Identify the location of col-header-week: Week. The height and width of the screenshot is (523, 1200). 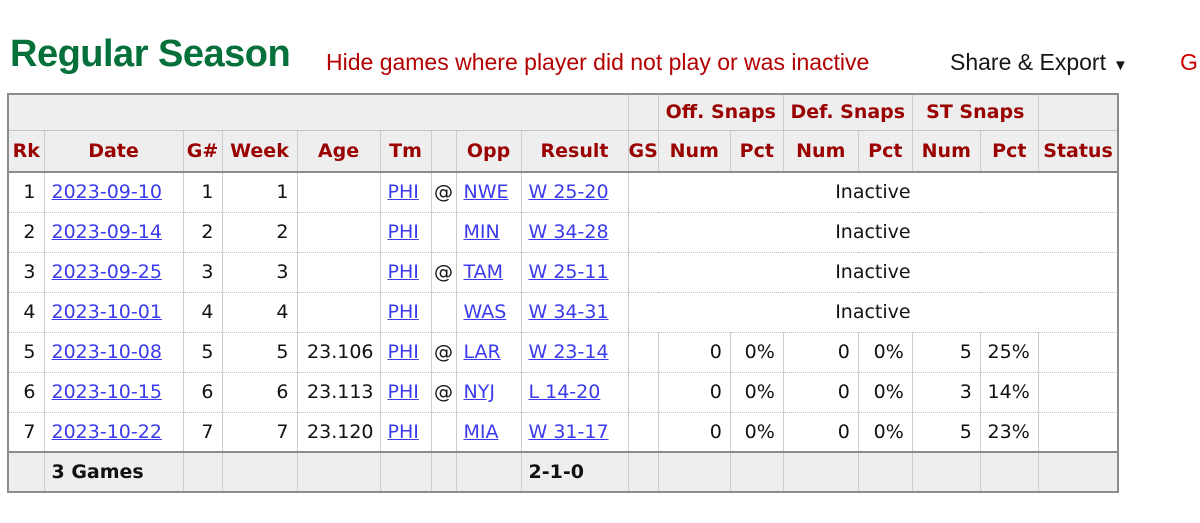
(260, 151).